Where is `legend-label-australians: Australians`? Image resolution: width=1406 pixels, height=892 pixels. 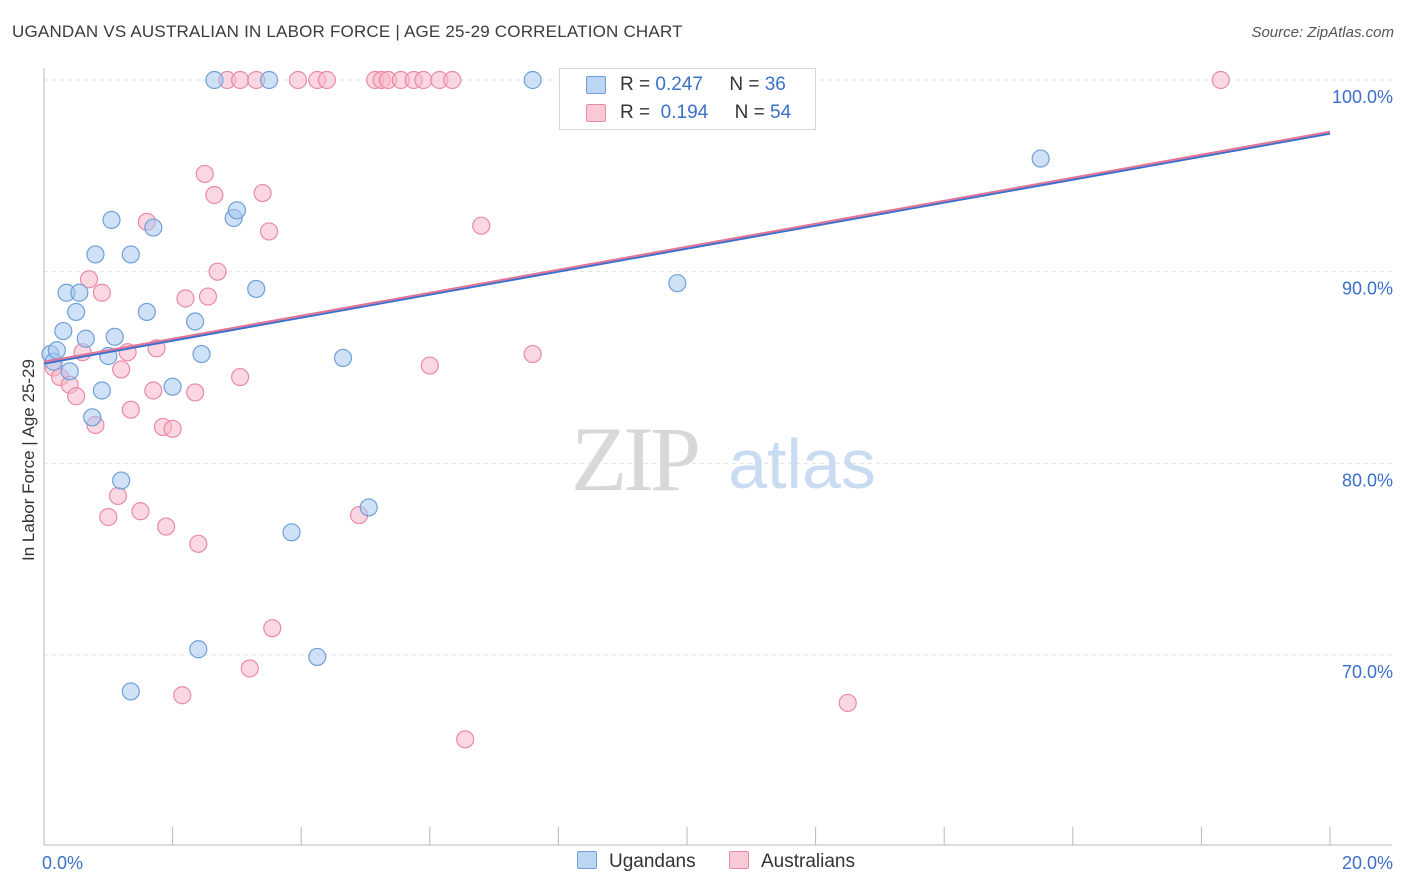
legend-label-australians: Australians is located at coordinates (808, 861).